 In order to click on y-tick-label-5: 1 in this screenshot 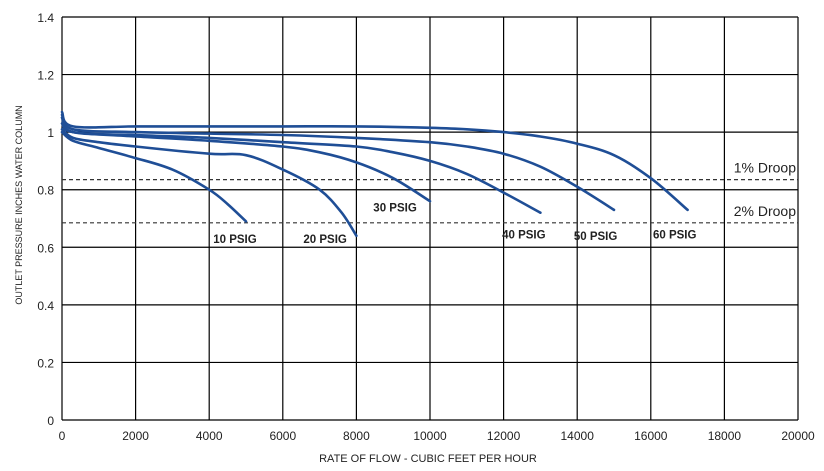, I will do `click(50, 133)`.